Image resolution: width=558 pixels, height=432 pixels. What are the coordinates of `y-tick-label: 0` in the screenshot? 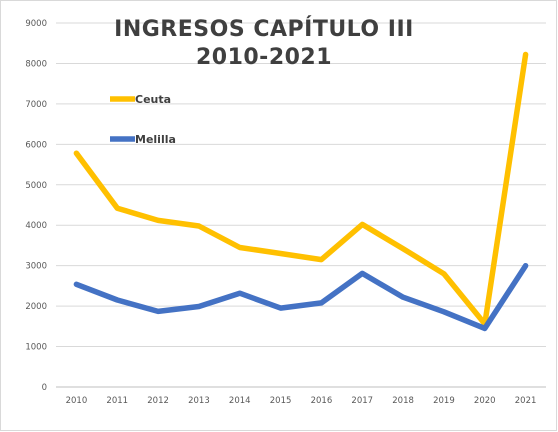 It's located at (44, 388).